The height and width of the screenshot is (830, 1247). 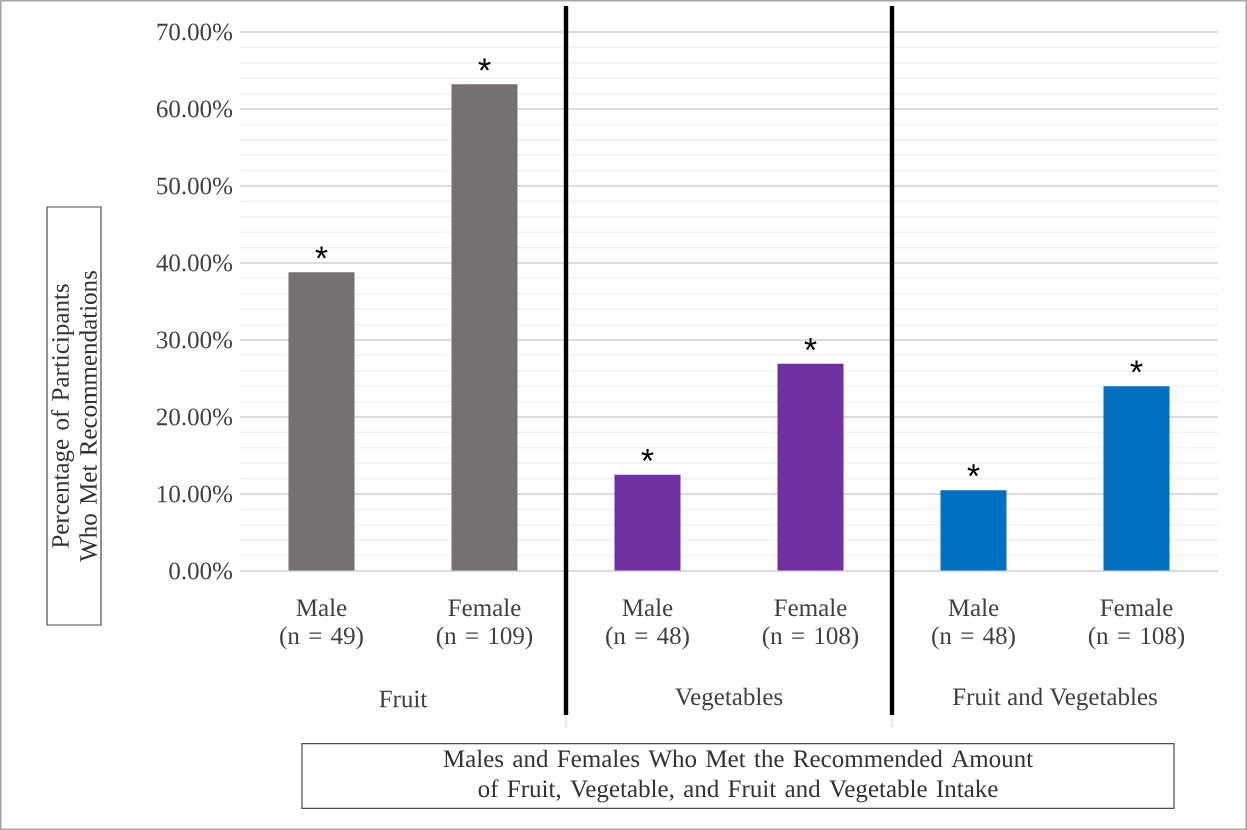 I want to click on y-tick-label: 10.00%, so click(x=195, y=494).